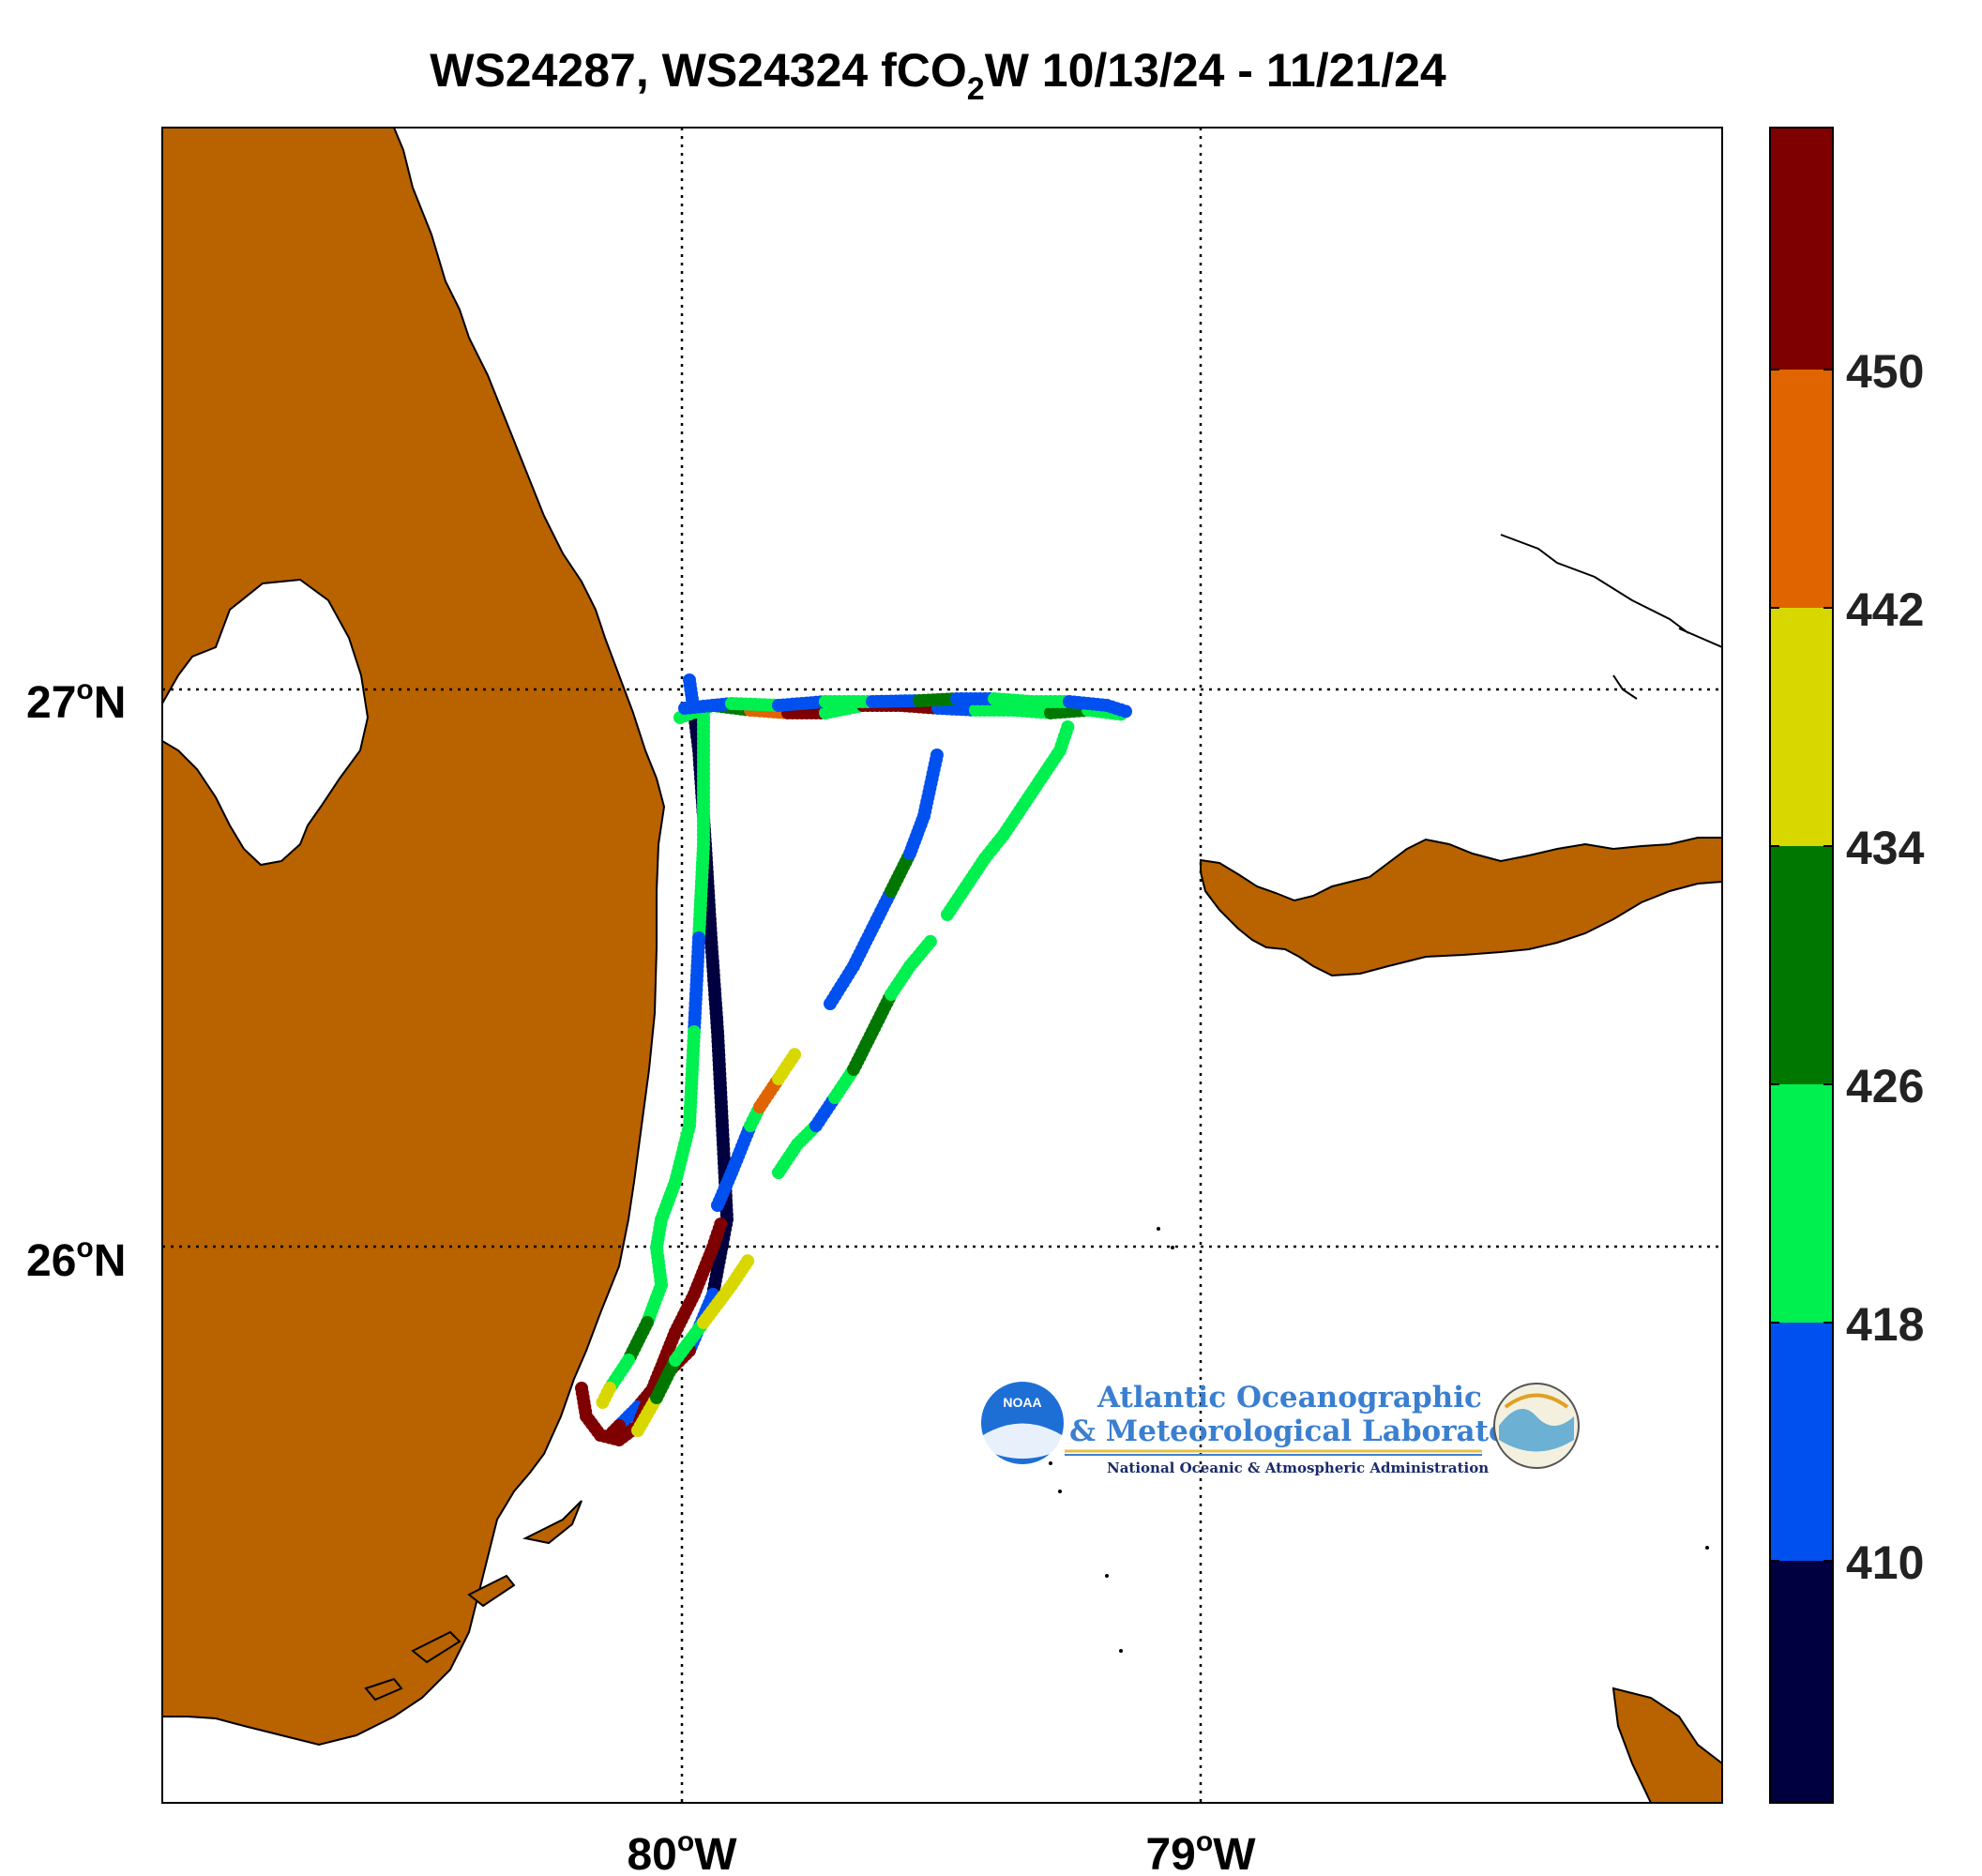 The image size is (1982, 1876). Describe the element at coordinates (976, 89) in the screenshot. I see `title-subscript: 2` at that location.